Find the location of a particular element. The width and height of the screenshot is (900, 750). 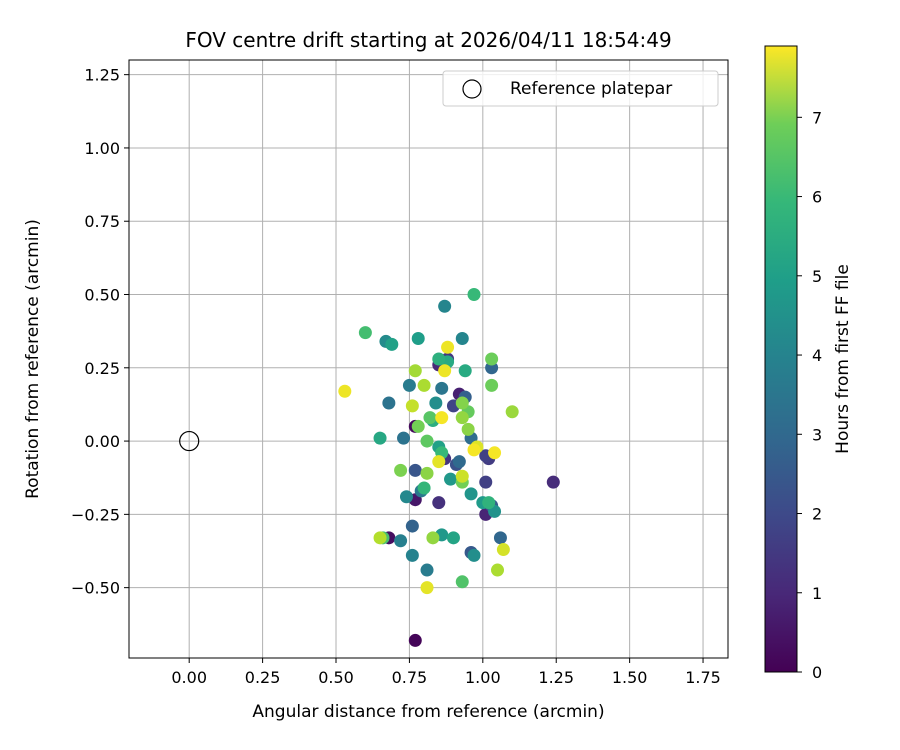

y-tick-label: 0.00 is located at coordinates (102, 441).